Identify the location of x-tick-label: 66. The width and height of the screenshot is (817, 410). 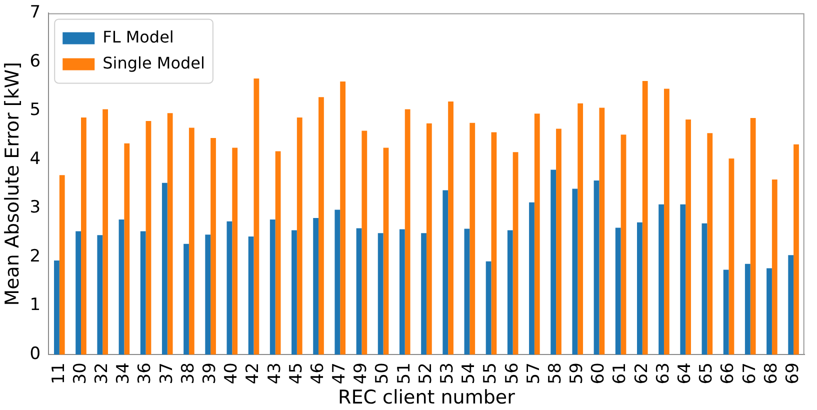
(728, 373).